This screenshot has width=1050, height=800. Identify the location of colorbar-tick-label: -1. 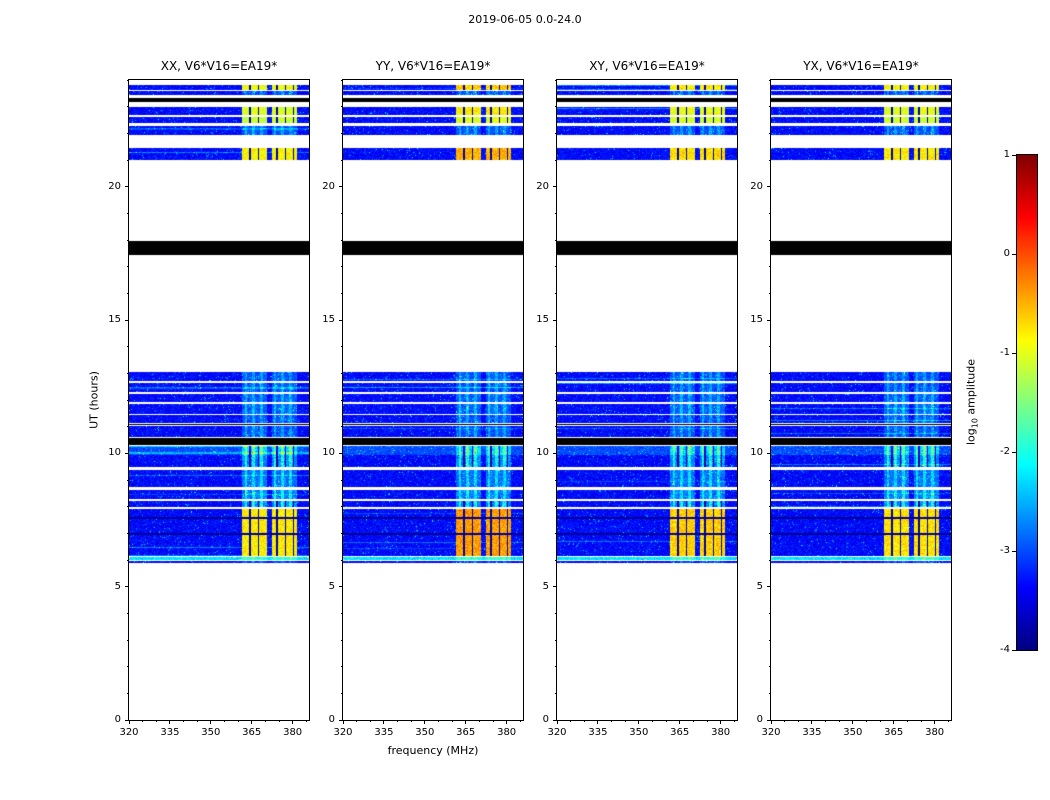
(1005, 352).